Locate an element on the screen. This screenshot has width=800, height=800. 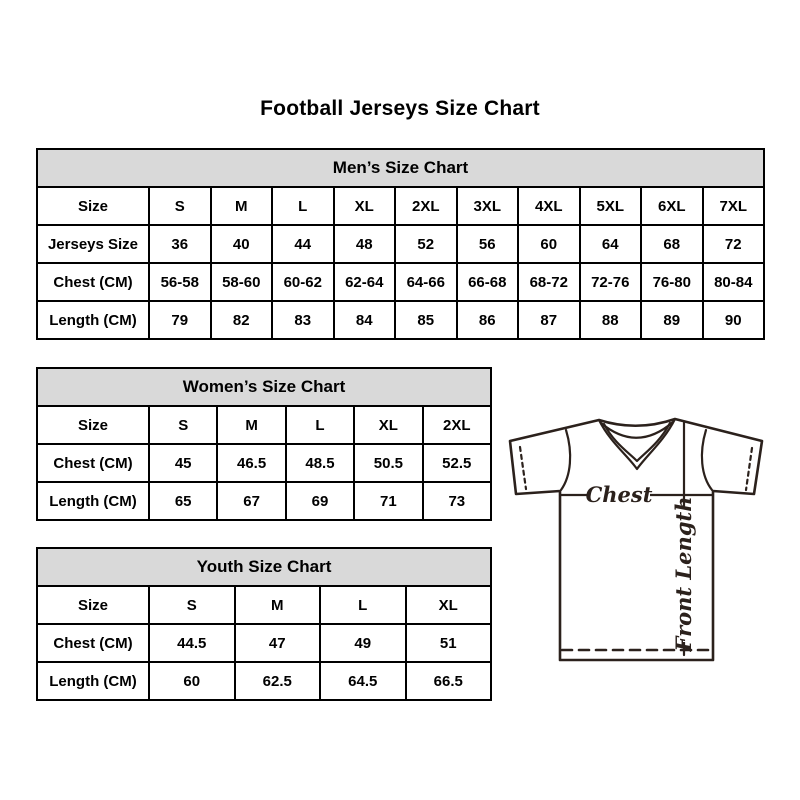
womens-cell: XL is located at coordinates (388, 425).